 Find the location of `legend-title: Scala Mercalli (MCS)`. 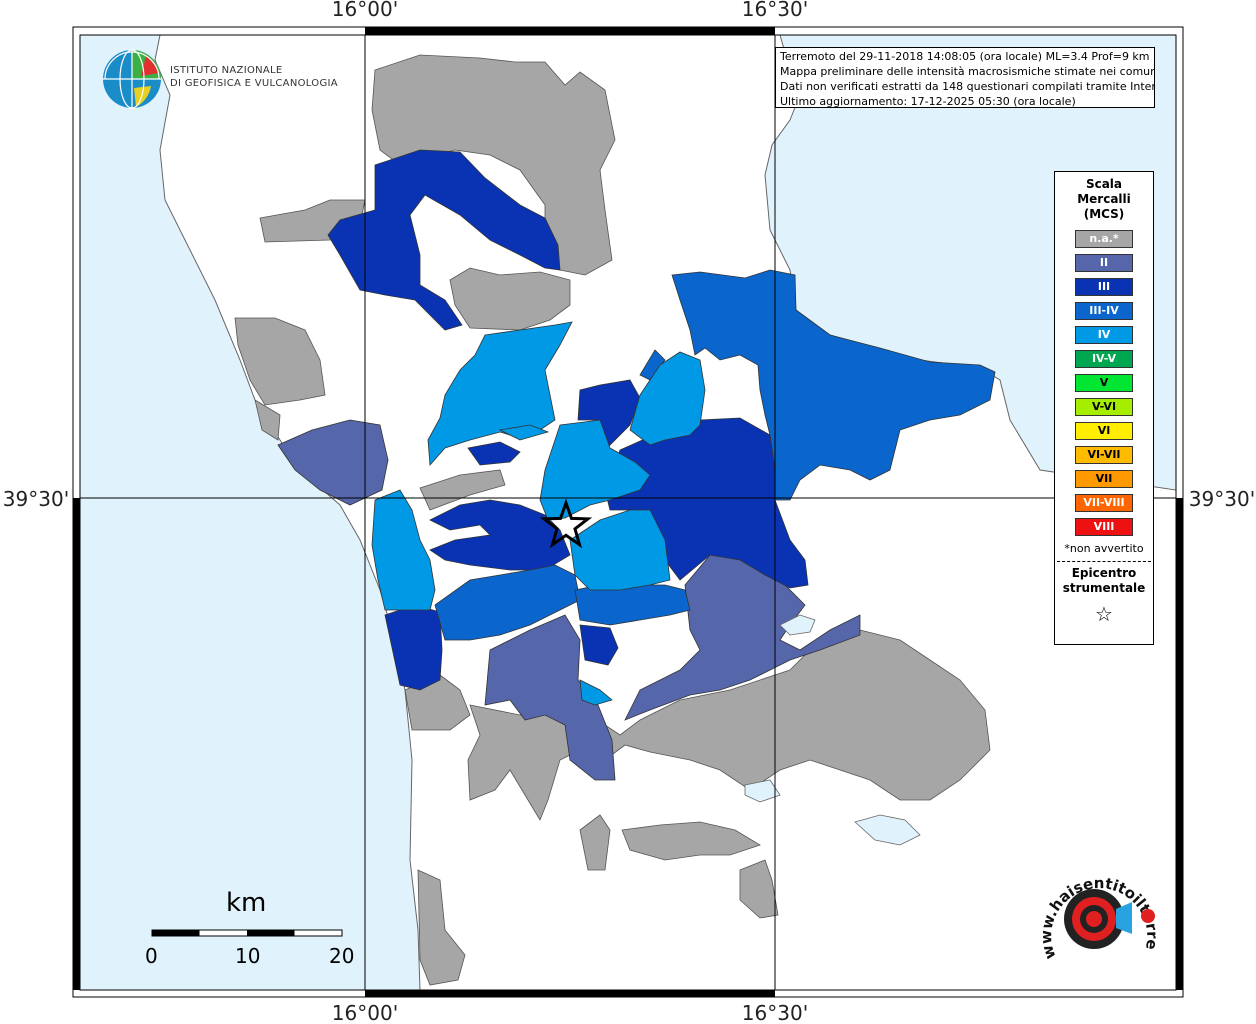

legend-title: Scala Mercalli (MCS) is located at coordinates (1104, 199).